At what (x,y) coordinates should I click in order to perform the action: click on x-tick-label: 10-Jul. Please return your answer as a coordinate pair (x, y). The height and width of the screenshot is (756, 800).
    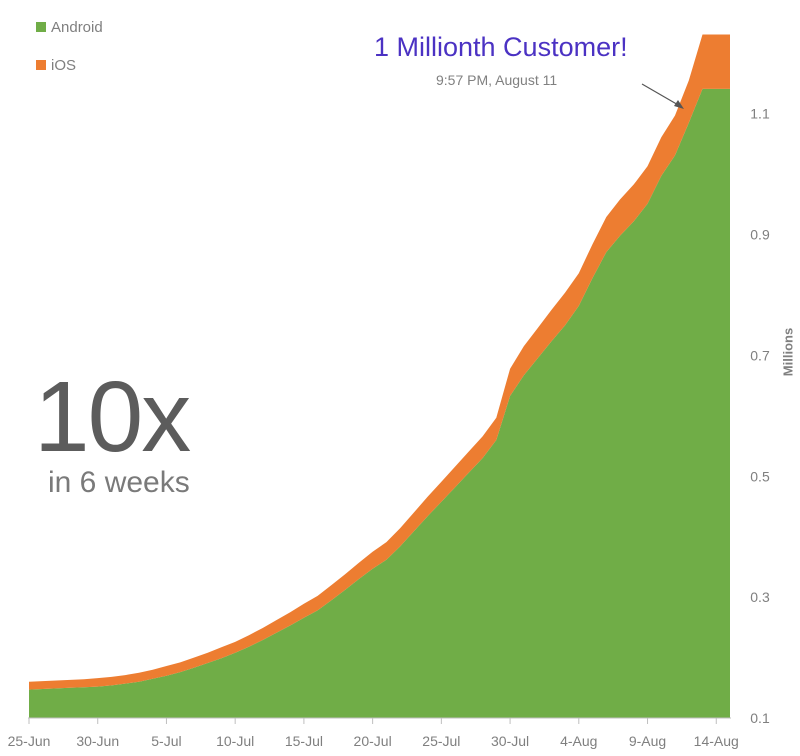
    Looking at the image, I should click on (235, 741).